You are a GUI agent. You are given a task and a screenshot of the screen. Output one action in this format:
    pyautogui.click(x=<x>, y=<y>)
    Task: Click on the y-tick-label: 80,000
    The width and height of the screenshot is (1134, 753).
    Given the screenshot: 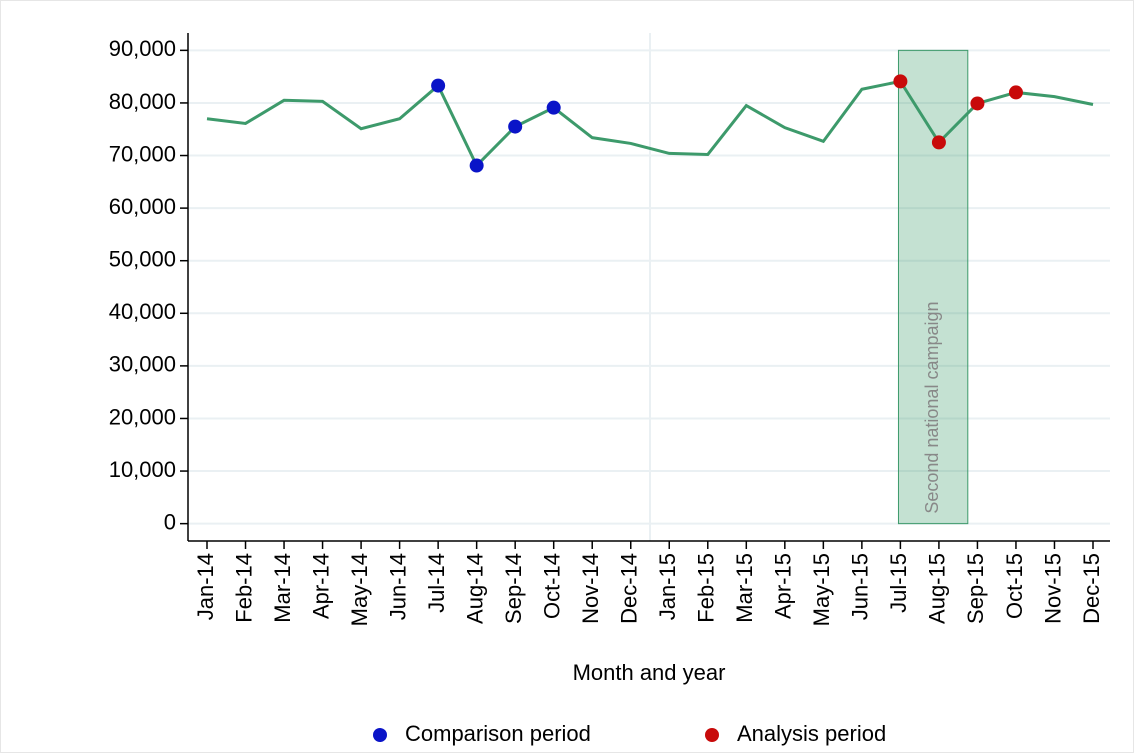 What is the action you would take?
    pyautogui.click(x=142, y=101)
    